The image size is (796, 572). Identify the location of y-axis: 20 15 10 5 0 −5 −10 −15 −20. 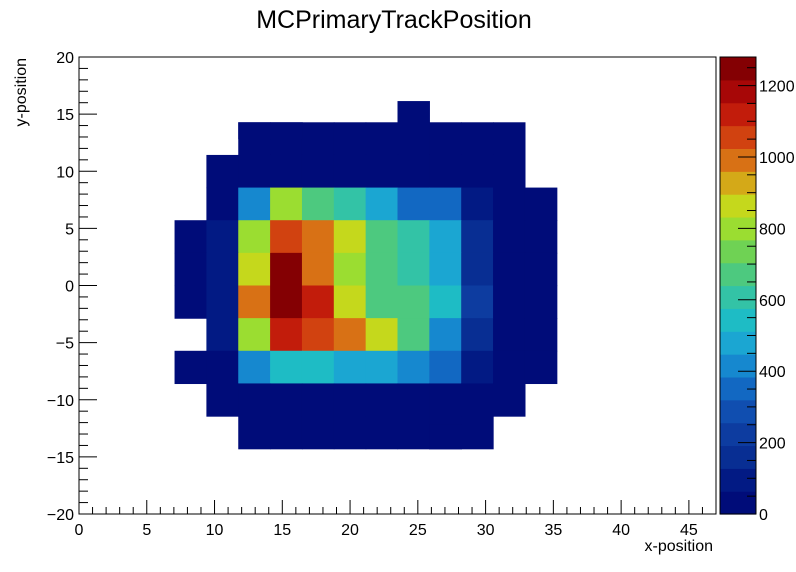
(72, 287).